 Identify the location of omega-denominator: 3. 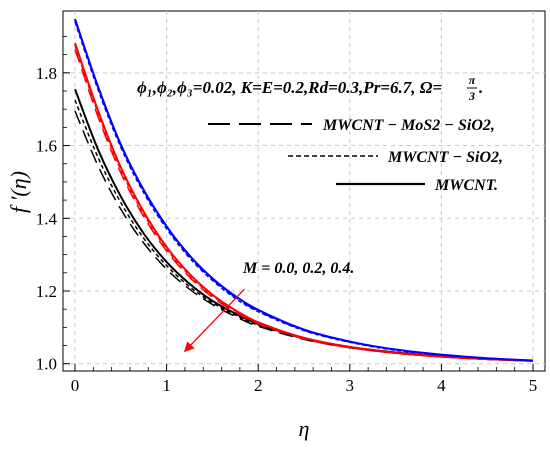
(471, 96).